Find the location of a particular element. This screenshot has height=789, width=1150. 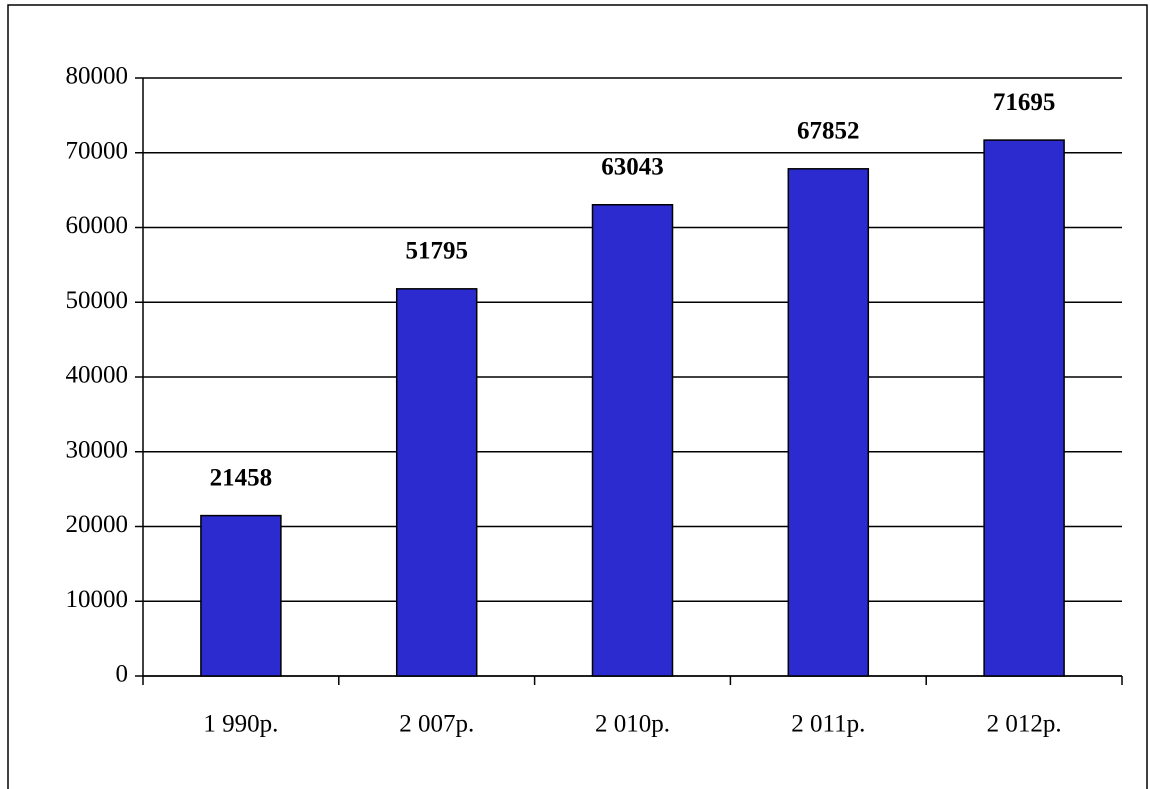

y-tick-label: 40000 is located at coordinates (97, 375).